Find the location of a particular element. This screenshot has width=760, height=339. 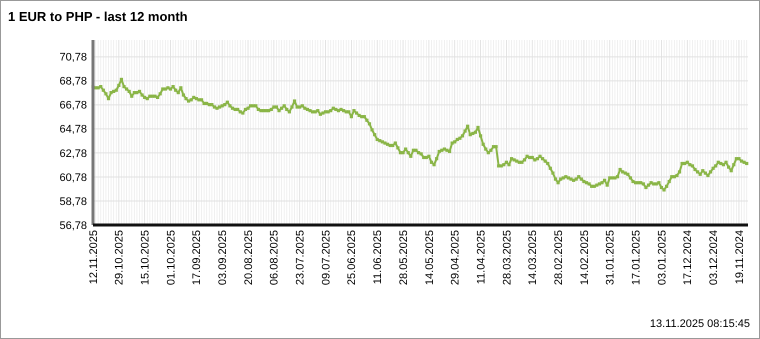

x-tick-label: 14.03.2025 is located at coordinates (533, 258).